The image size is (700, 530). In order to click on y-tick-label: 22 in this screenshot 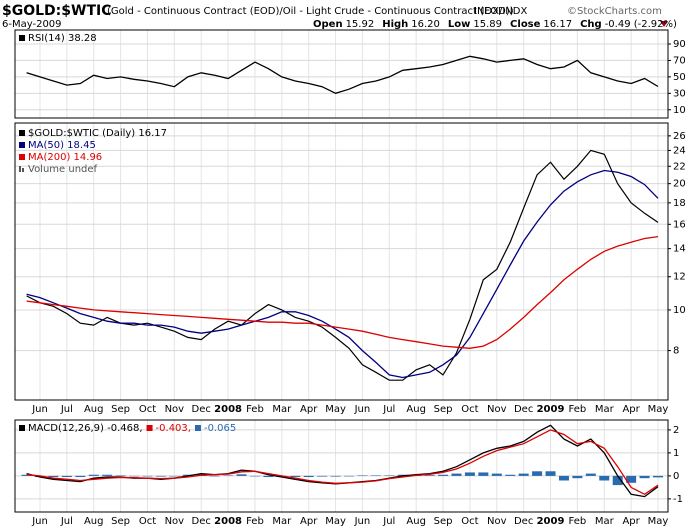, I will do `click(679, 166)`.